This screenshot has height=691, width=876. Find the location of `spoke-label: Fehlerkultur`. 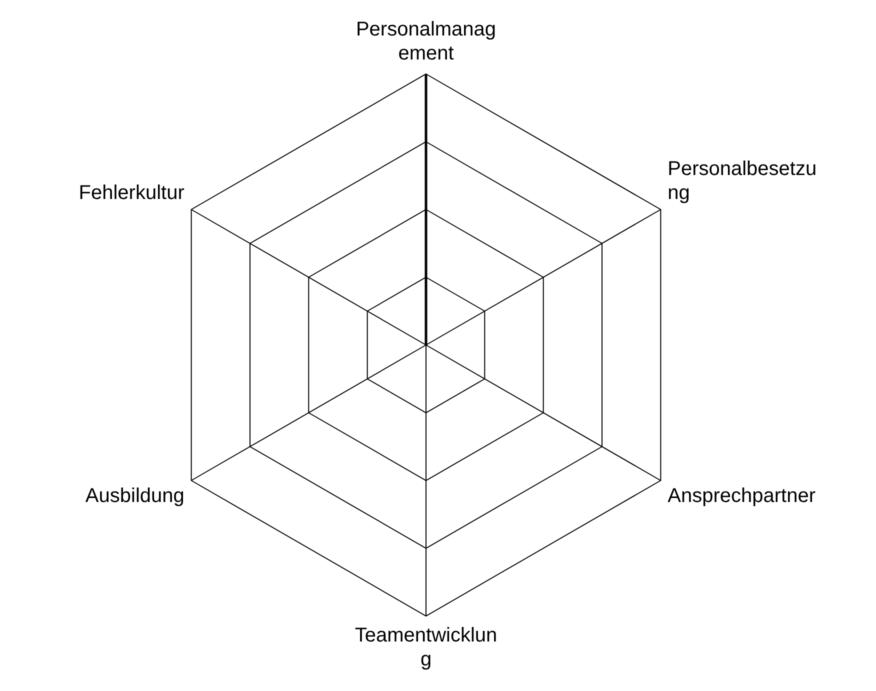

spoke-label: Fehlerkultur is located at coordinates (131, 193).